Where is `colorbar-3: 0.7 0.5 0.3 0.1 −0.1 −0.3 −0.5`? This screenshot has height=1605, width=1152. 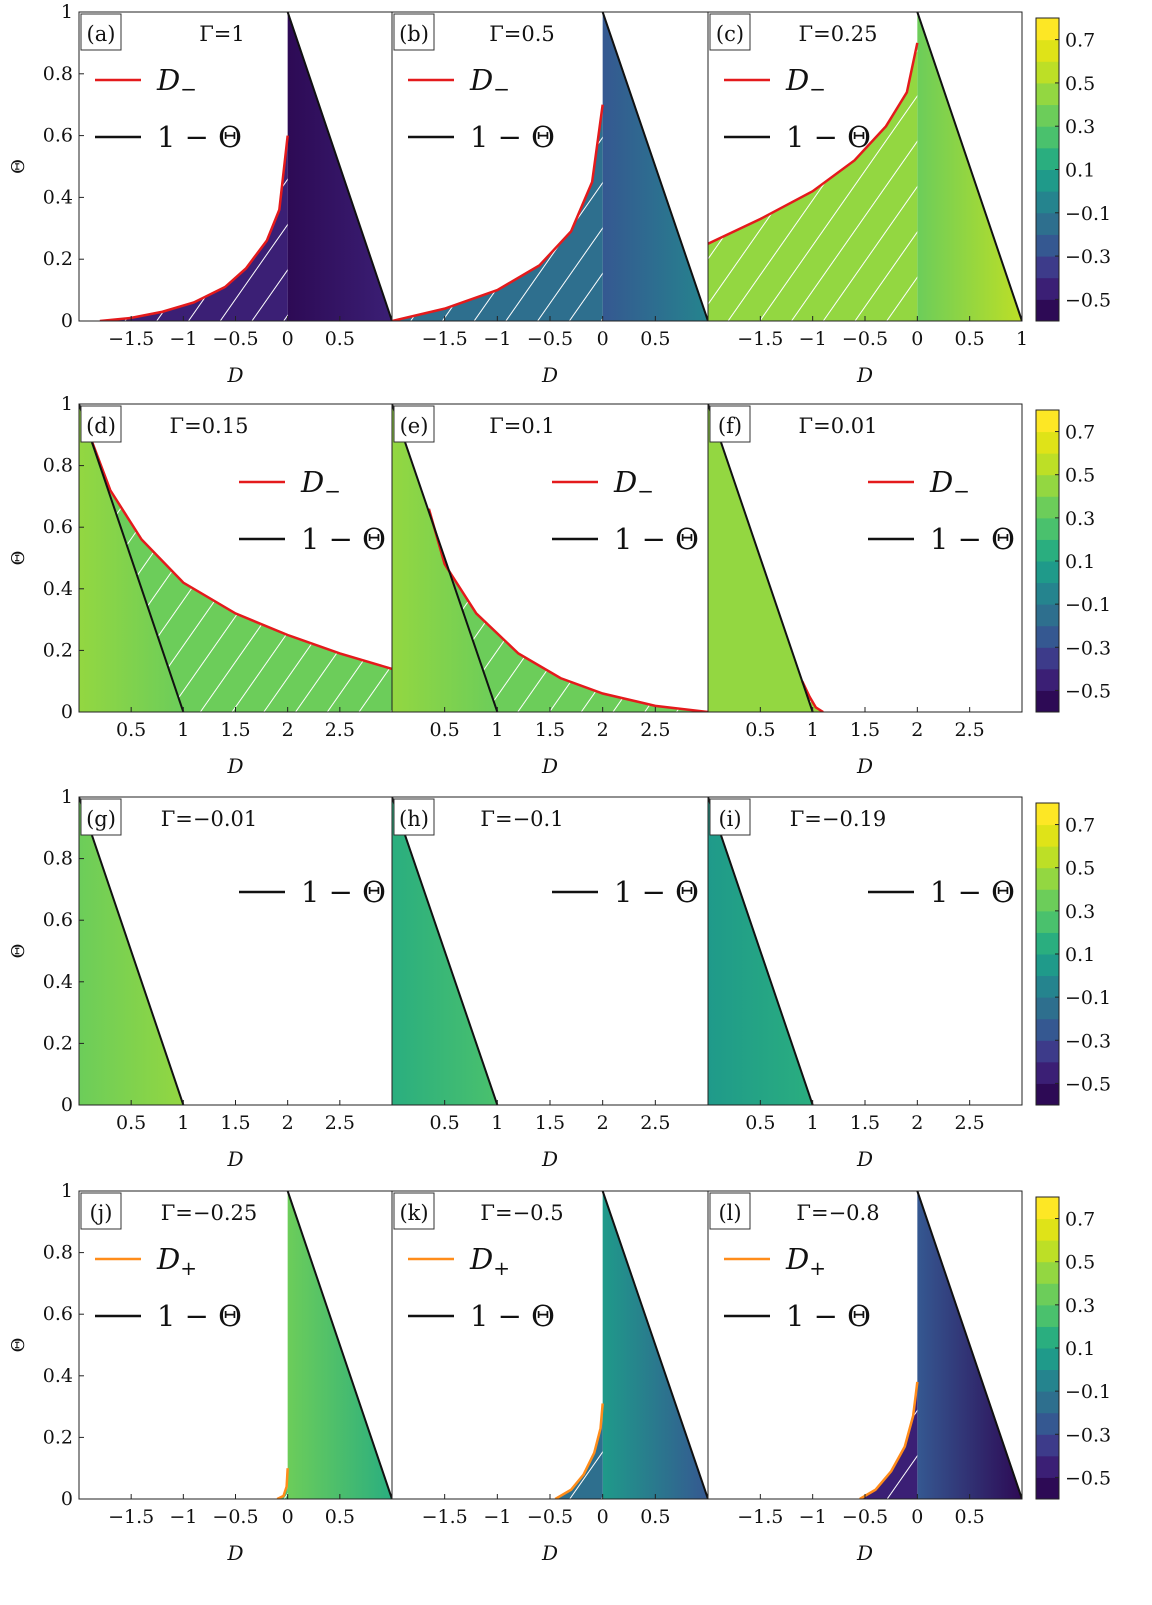
colorbar-3: 0.7 0.5 0.3 0.1 −0.1 −0.3 −0.5 is located at coordinates (1073, 954).